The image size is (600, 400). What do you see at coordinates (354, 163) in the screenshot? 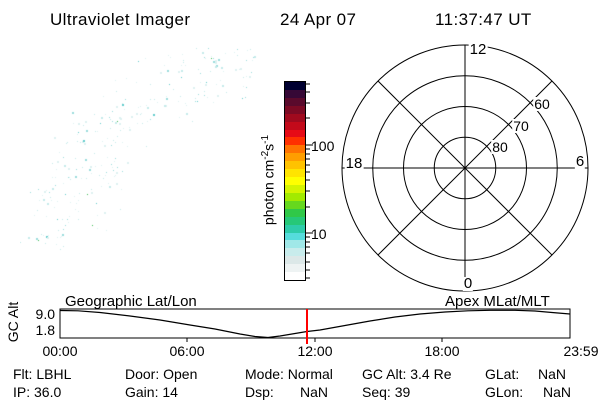
I see `mlt-label-18: 18` at bounding box center [354, 163].